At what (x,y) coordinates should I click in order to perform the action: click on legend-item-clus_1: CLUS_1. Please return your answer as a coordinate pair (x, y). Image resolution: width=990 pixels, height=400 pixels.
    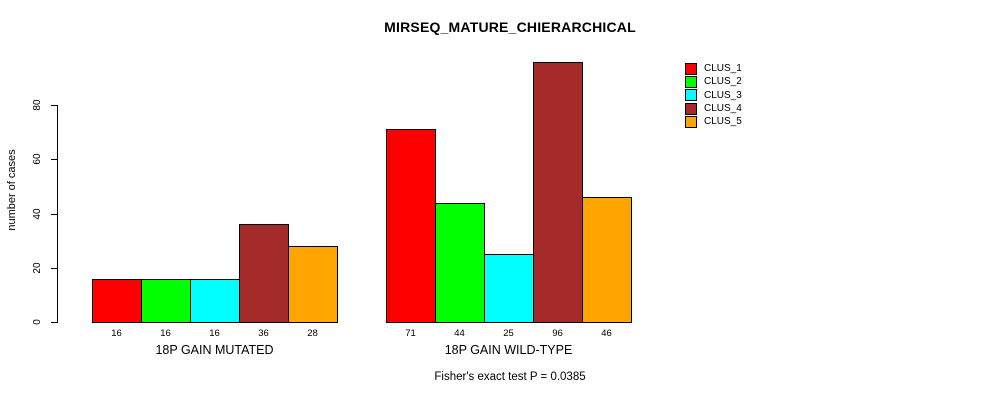
    Looking at the image, I should click on (713, 68).